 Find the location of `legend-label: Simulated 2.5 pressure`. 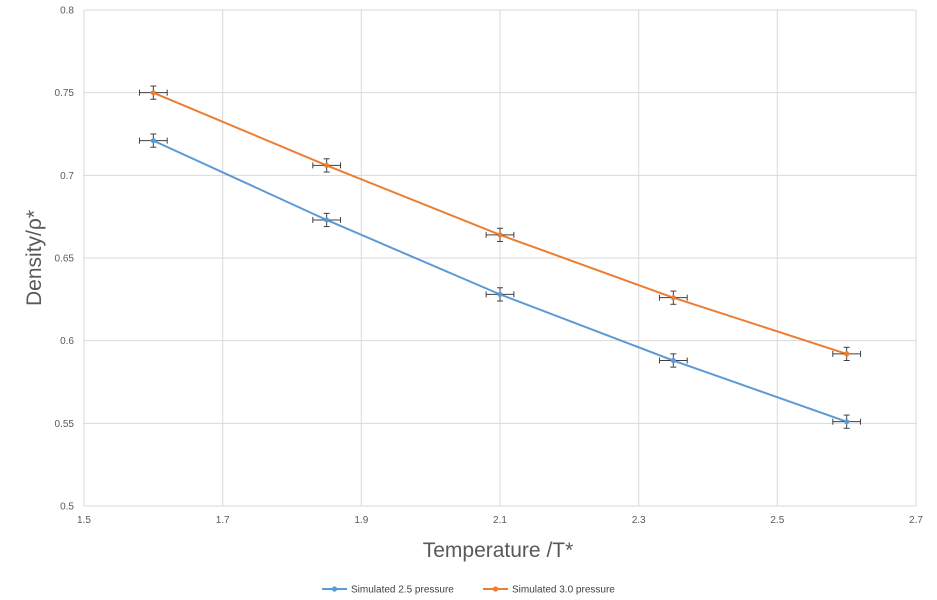

legend-label: Simulated 2.5 pressure is located at coordinates (402, 590).